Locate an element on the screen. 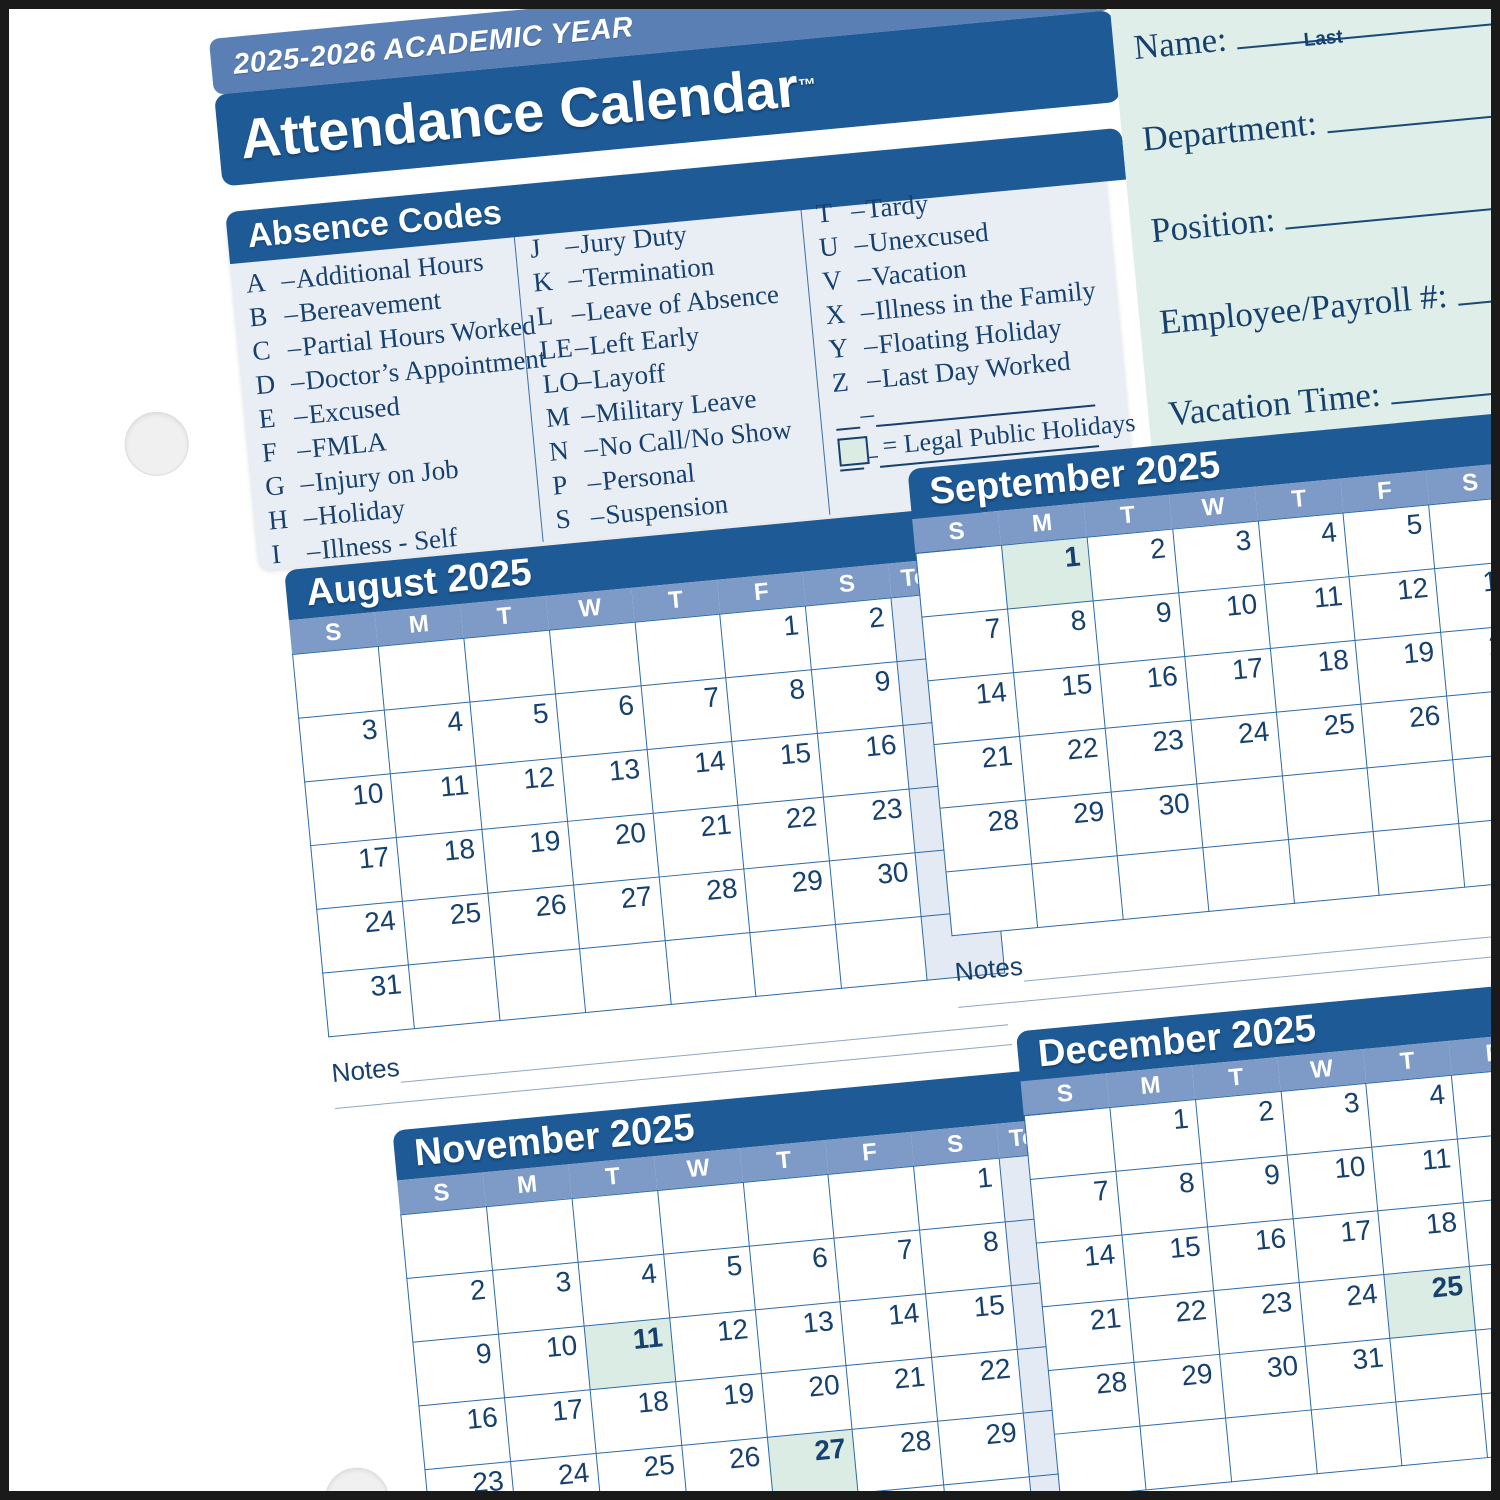 The image size is (1500, 1500). day-cell: 27 is located at coordinates (812, 1464).